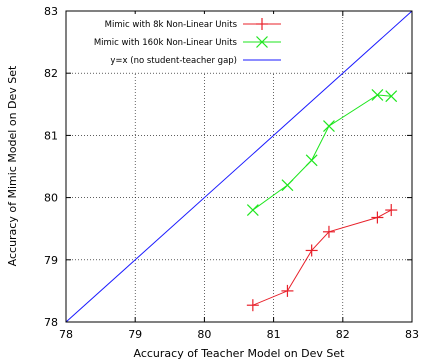 Image resolution: width=421 pixels, height=361 pixels. Describe the element at coordinates (262, 42) in the screenshot. I see `legend-marker-d2` at that location.